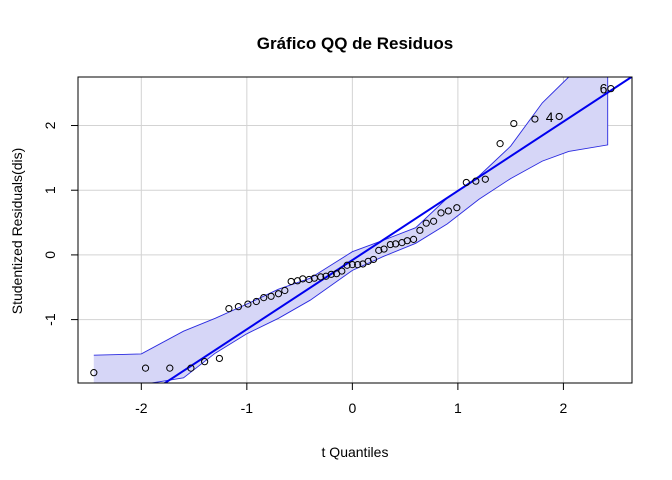 This screenshot has height=480, width=672. What do you see at coordinates (141, 408) in the screenshot?
I see `x-tick-label: -2` at bounding box center [141, 408].